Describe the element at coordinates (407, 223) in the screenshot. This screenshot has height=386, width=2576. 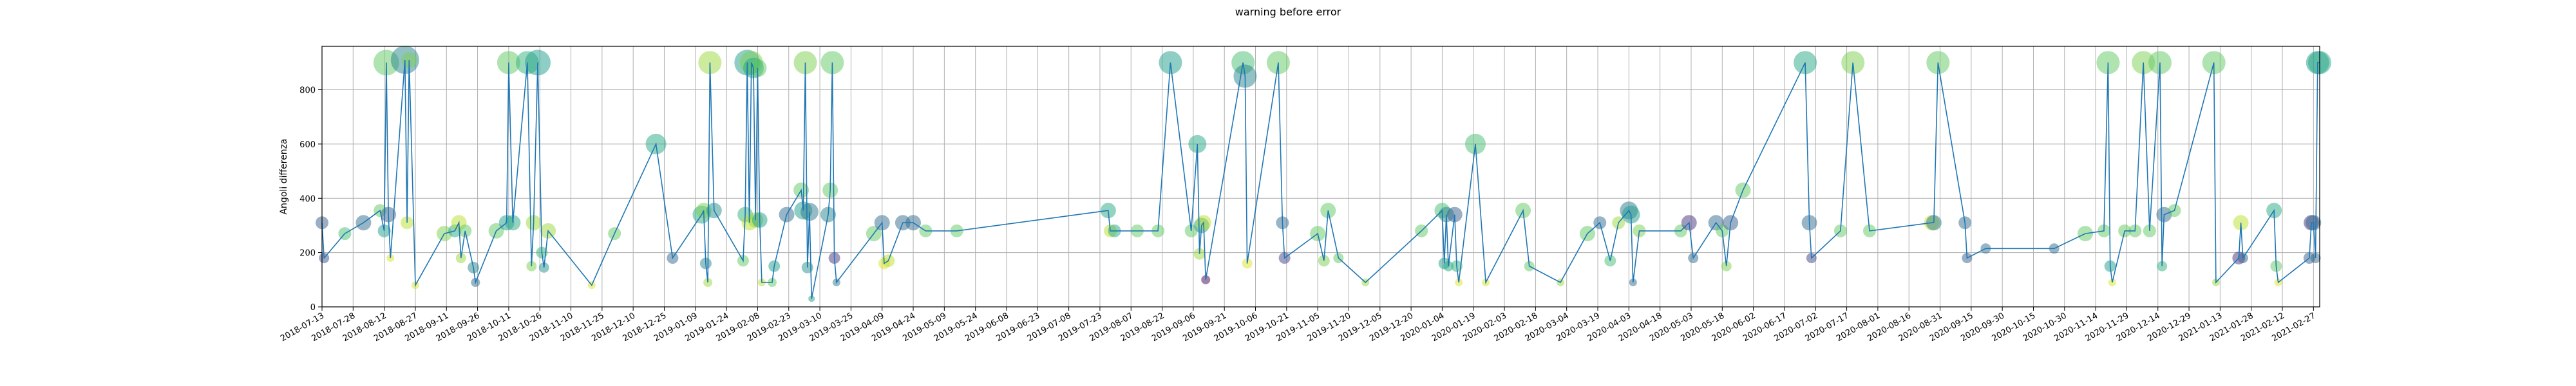
I see `data-point` at that location.